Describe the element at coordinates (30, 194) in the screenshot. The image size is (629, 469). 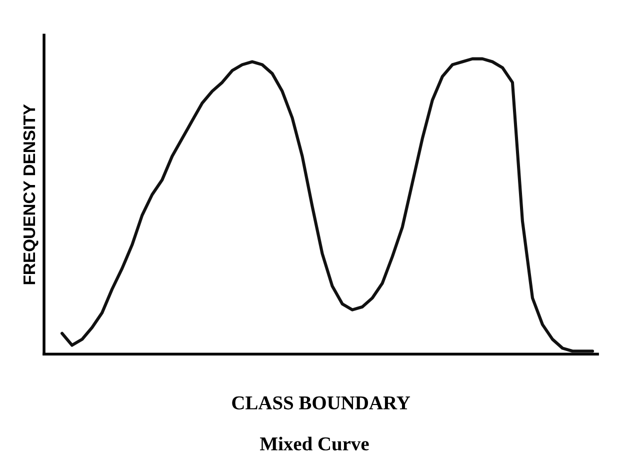
I see `y-axis-title: FREQUENCY DENSITY` at that location.